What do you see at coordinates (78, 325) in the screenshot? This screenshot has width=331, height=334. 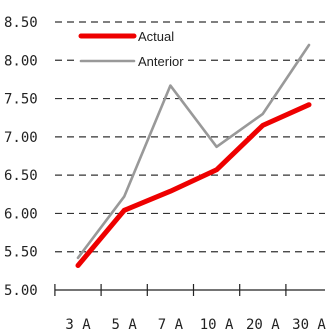 I see `x-tick-label: 3 A` at bounding box center [78, 325].